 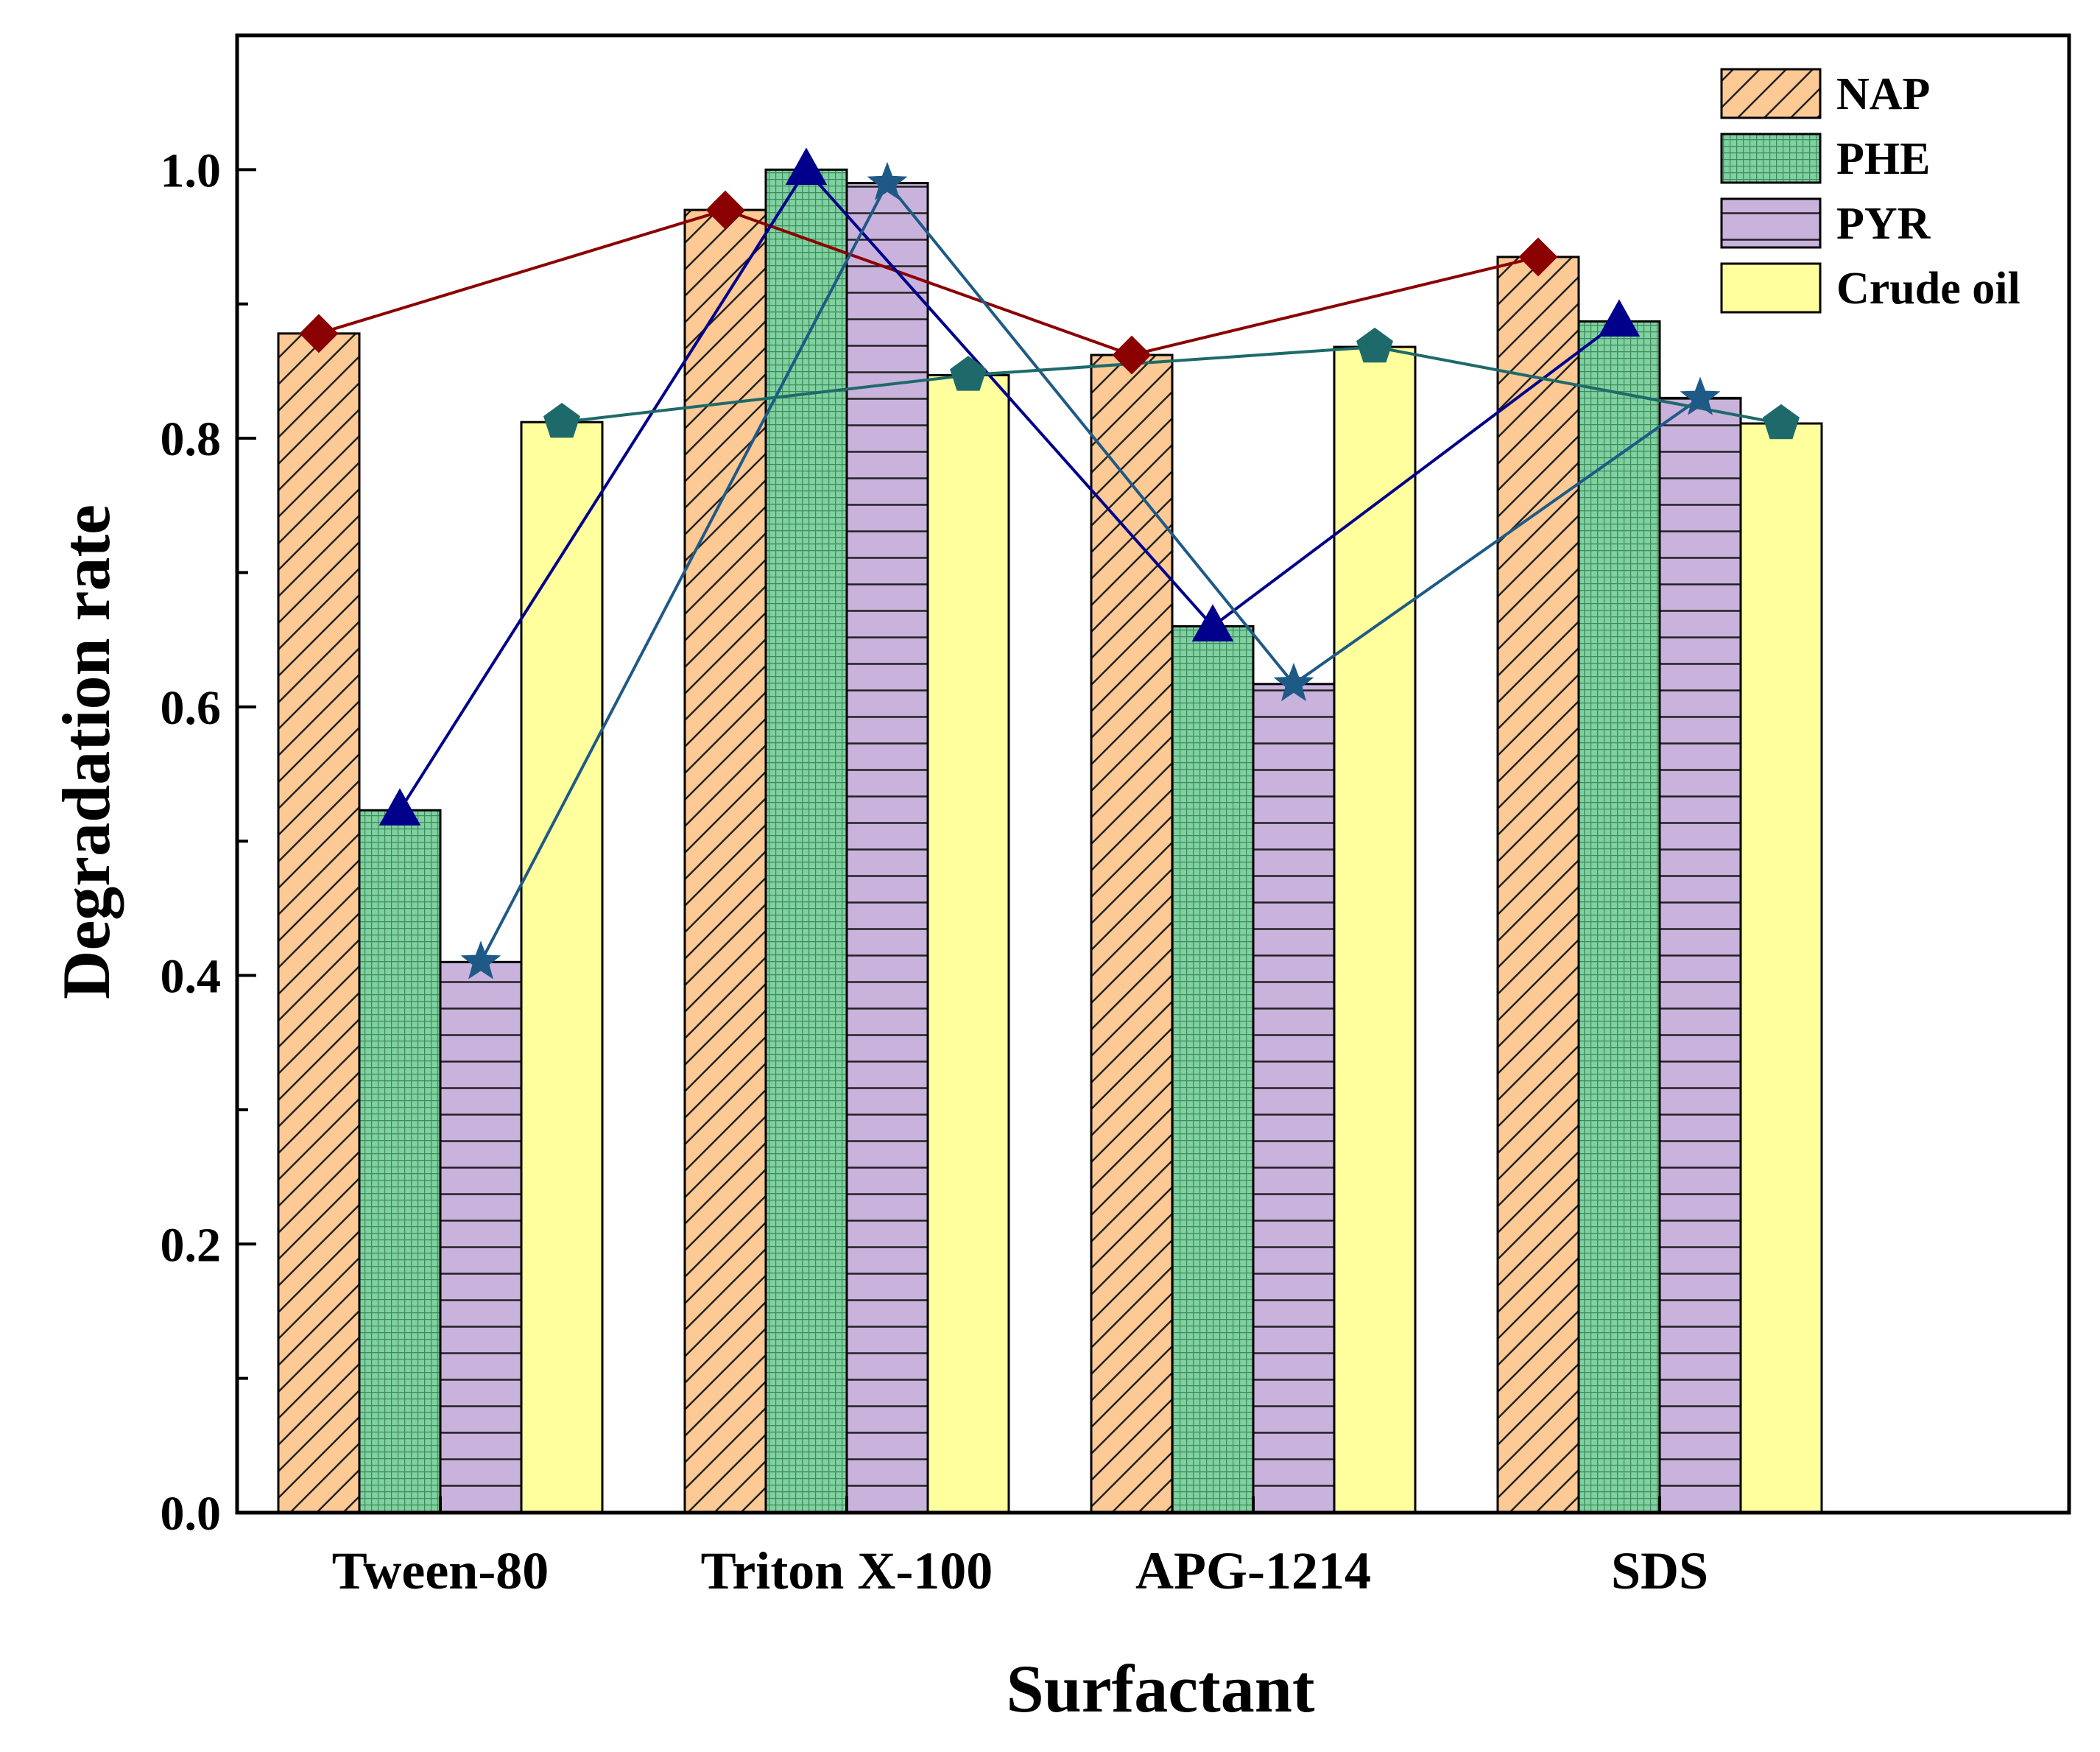 I want to click on legend-swatch-pyr, so click(x=1771, y=223).